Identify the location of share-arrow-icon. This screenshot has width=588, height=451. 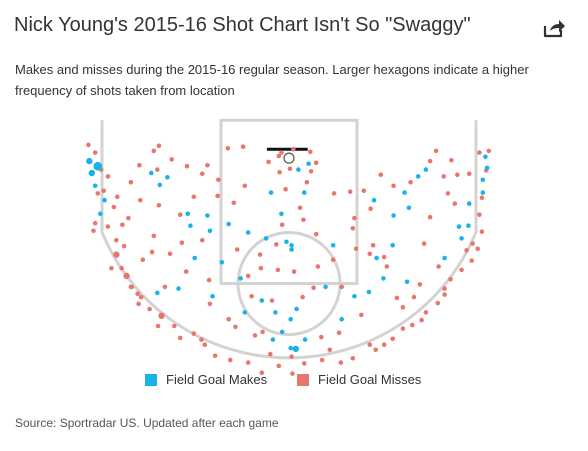
(554, 28).